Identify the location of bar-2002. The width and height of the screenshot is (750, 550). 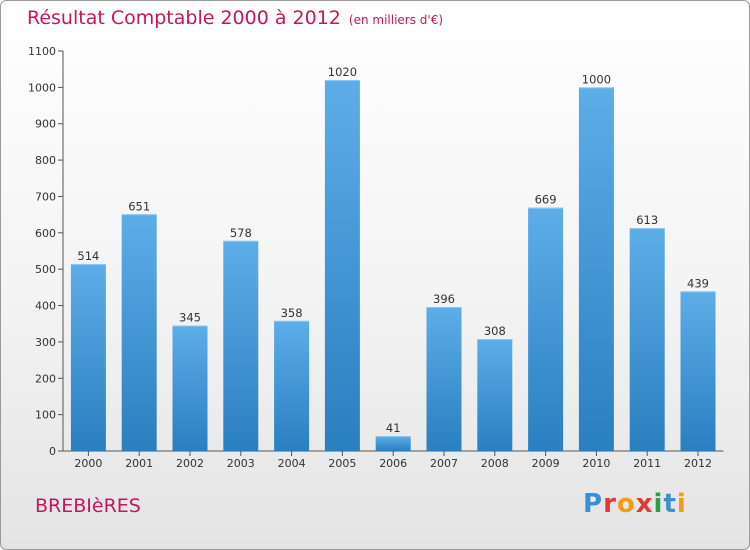
(190, 388).